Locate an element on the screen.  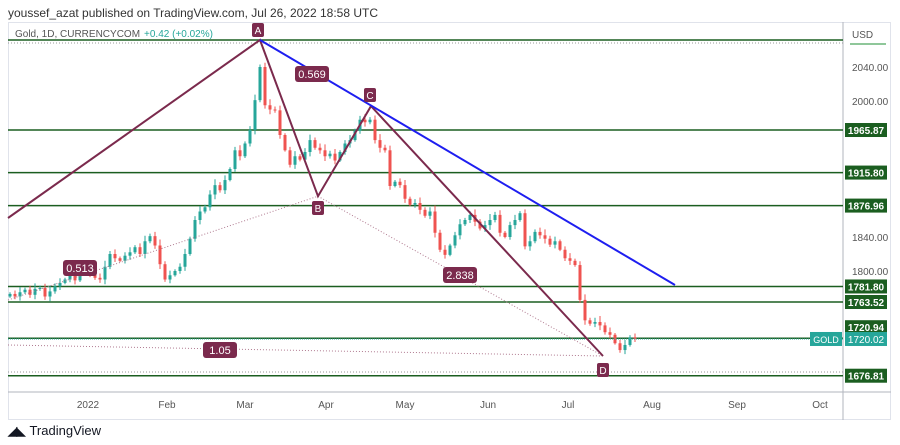
ratio-label: 1.05 is located at coordinates (219, 351).